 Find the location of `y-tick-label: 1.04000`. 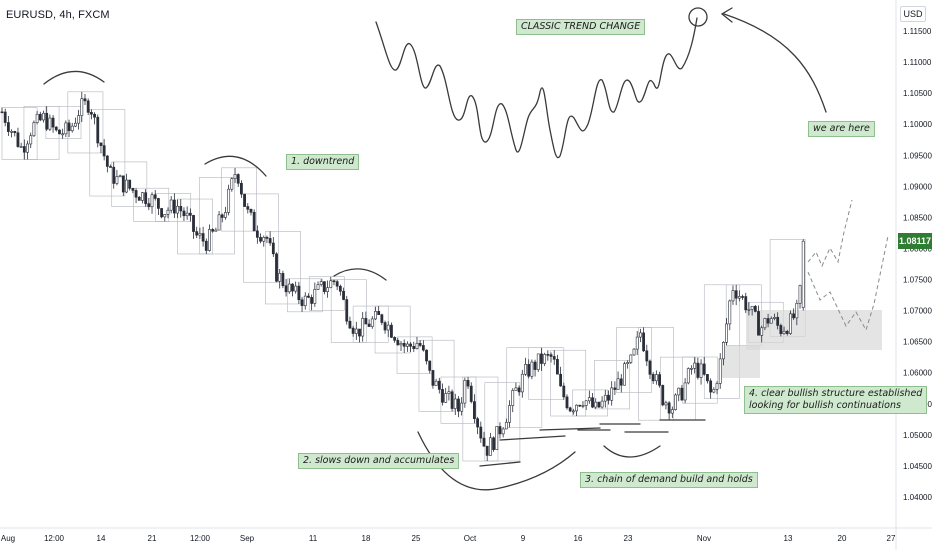

y-tick-label: 1.04000 is located at coordinates (917, 497).